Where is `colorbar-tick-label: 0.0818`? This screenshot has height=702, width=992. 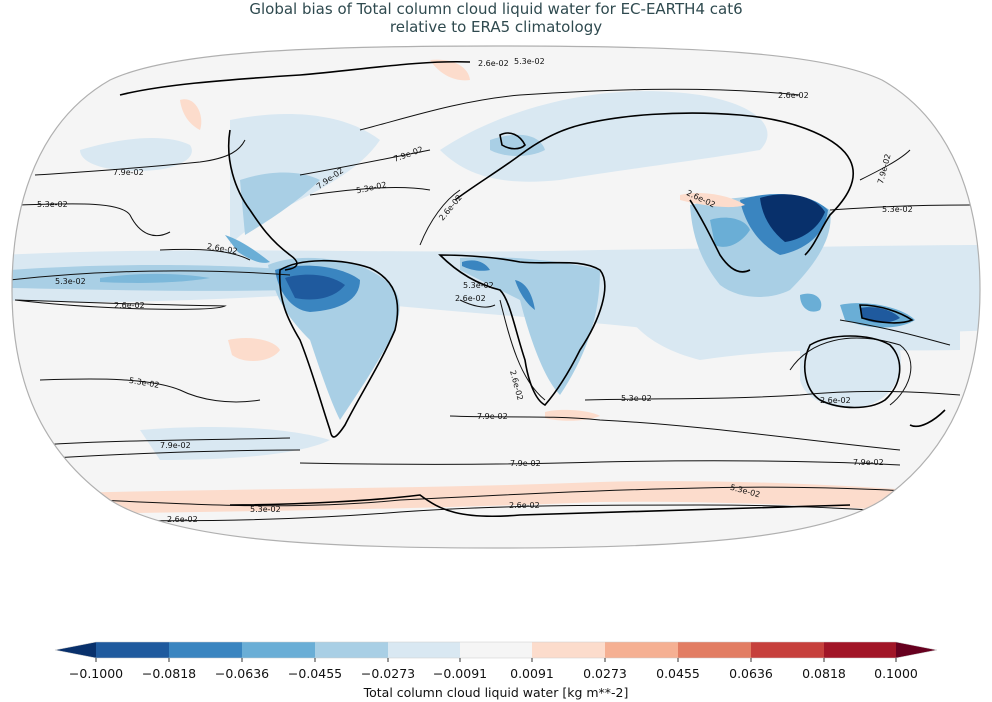
colorbar-tick-label: 0.0818 is located at coordinates (824, 673).